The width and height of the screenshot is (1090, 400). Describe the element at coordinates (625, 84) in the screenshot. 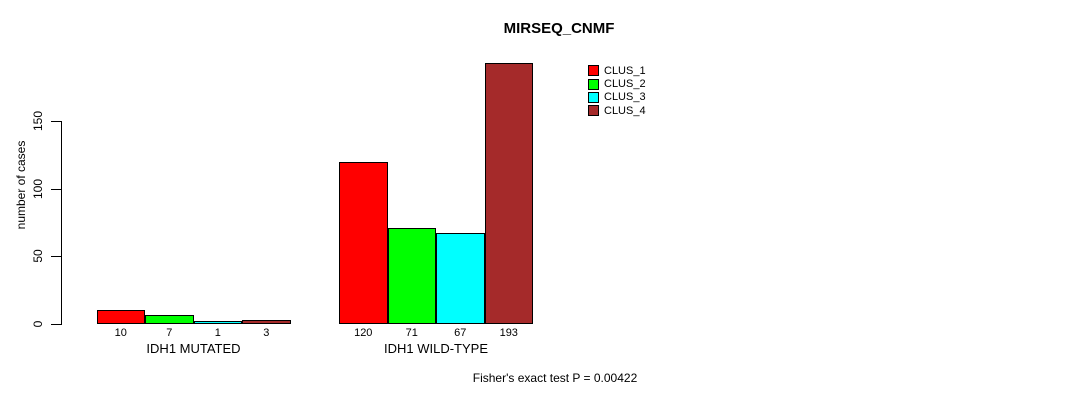

I see `legend-label: CLUS_2` at that location.